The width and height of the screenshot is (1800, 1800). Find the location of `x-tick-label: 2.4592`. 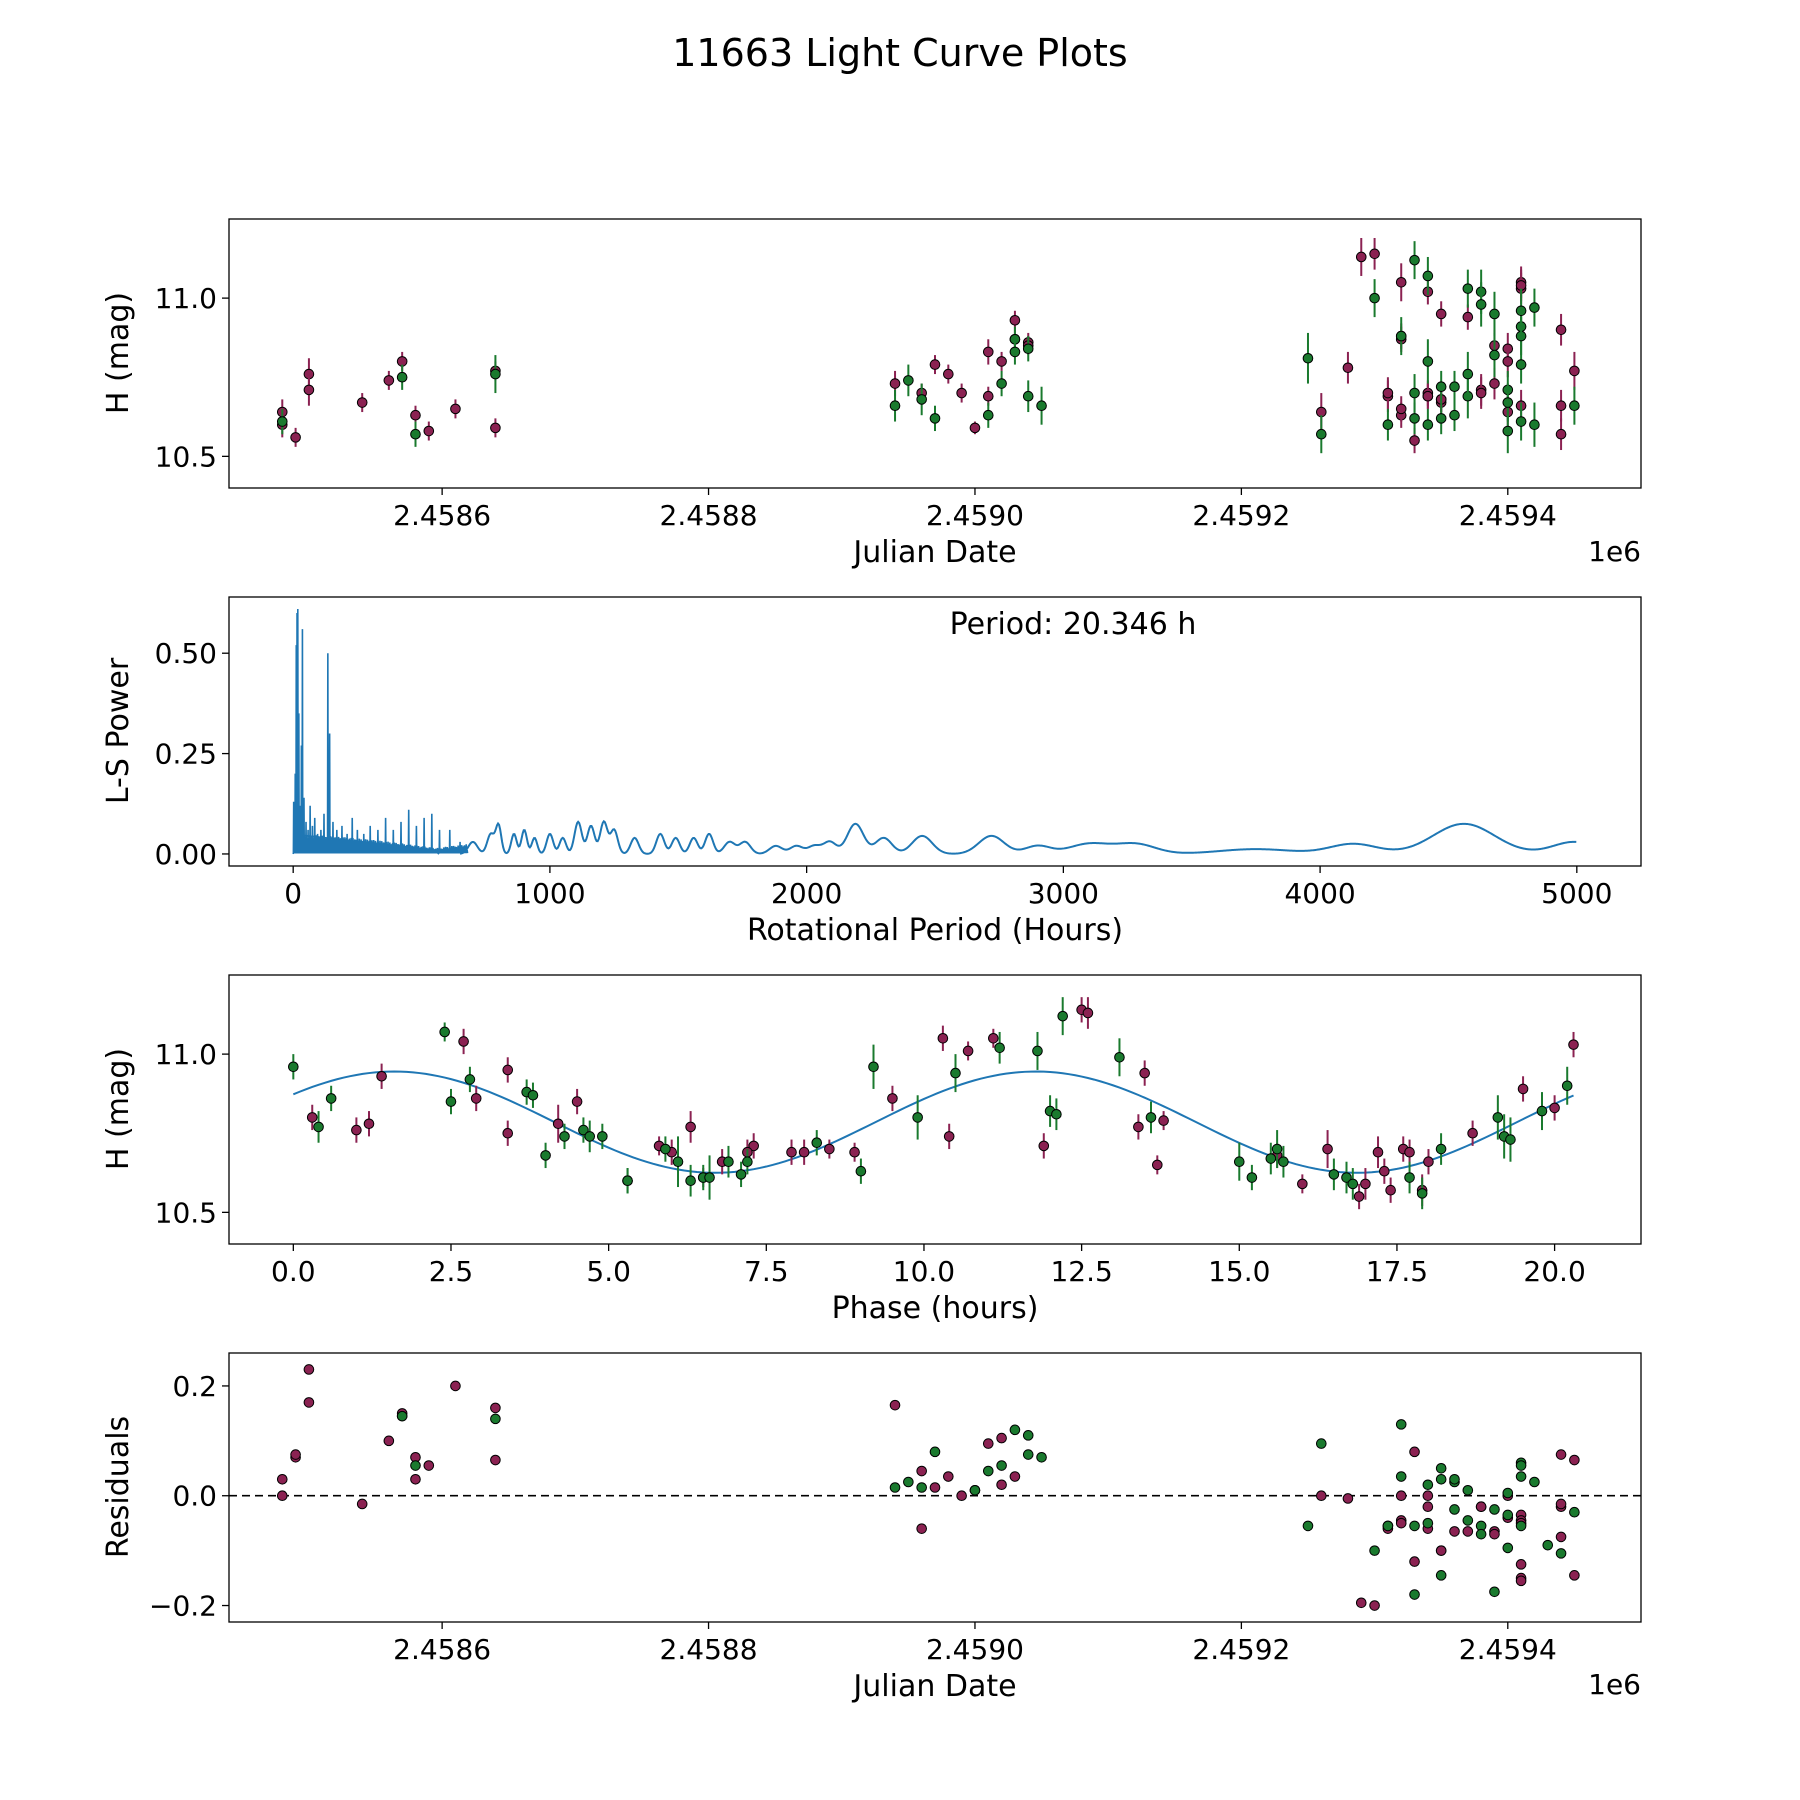

x-tick-label: 2.4592 is located at coordinates (1241, 515).